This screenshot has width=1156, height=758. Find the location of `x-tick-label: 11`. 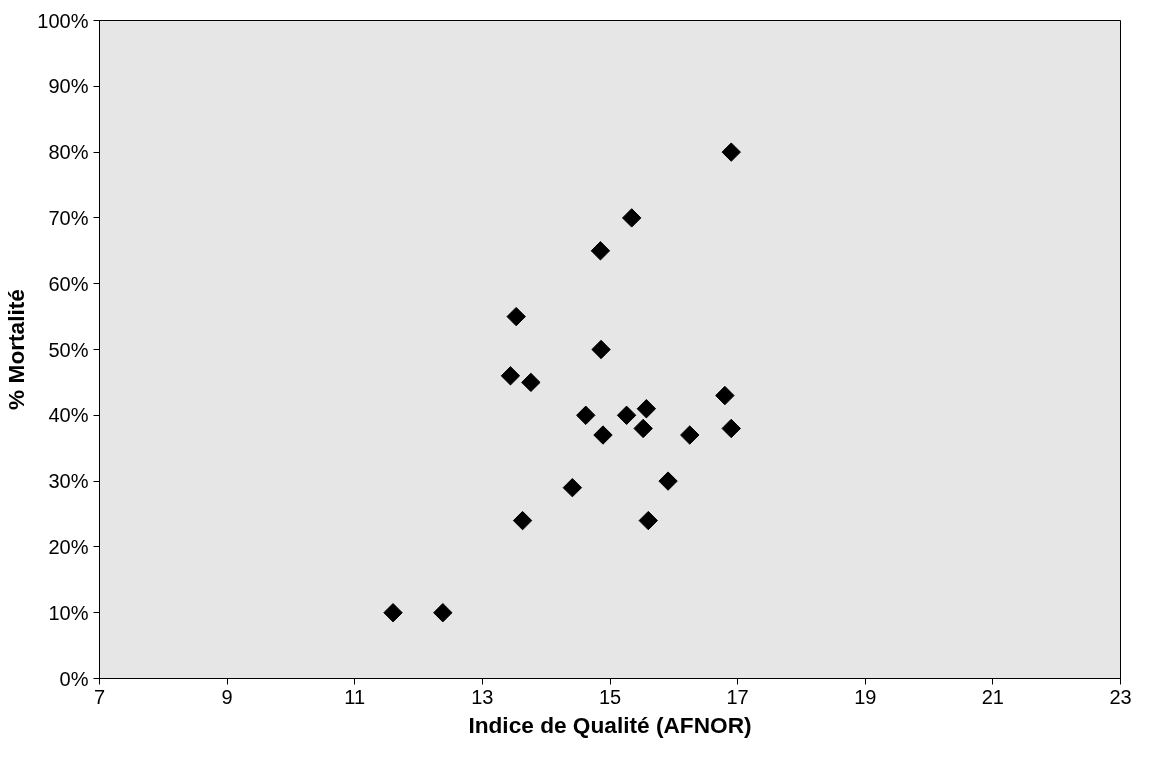

x-tick-label: 11 is located at coordinates (355, 696).